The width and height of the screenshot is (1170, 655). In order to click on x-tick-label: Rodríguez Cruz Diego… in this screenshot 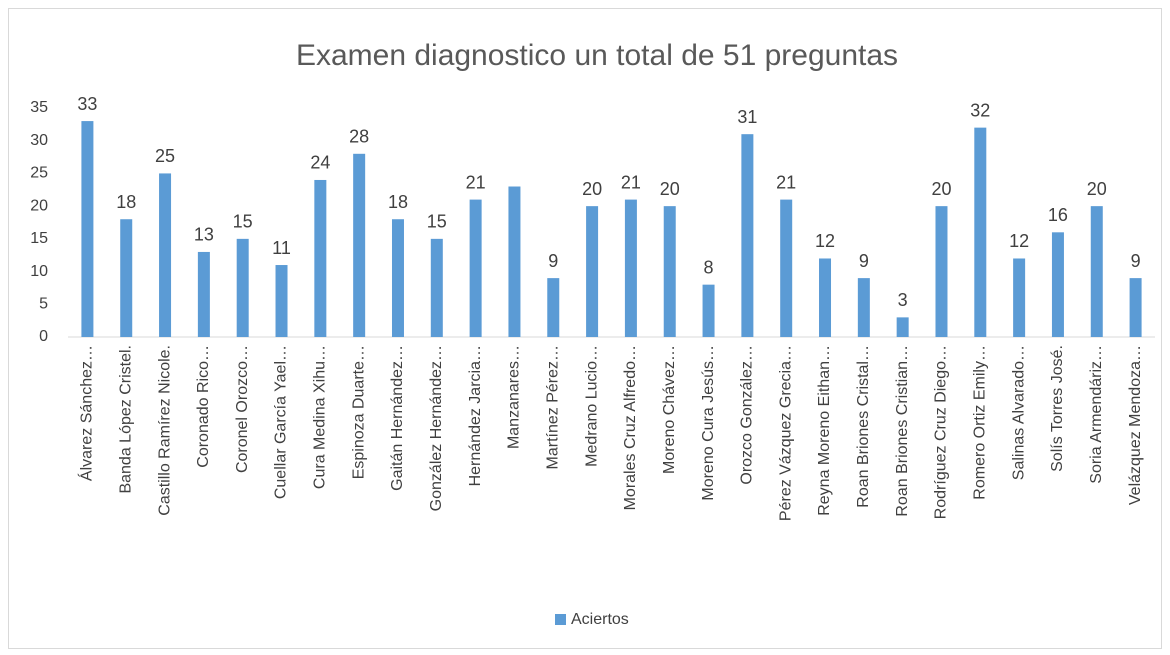, I will do `click(941, 432)`.